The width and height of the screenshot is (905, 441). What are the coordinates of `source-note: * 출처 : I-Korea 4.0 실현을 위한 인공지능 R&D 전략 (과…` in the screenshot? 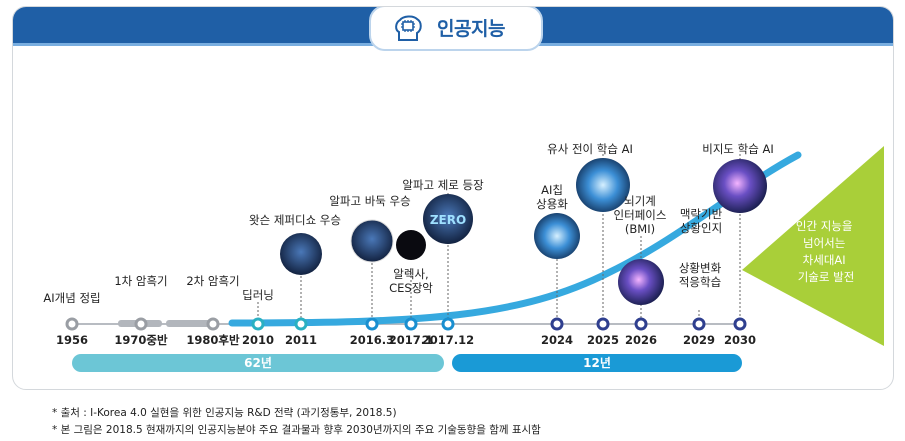 It's located at (224, 413).